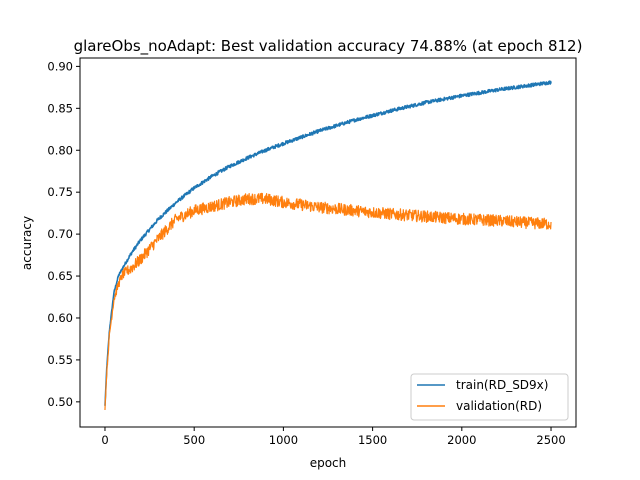  Describe the element at coordinates (60, 66) in the screenshot. I see `y-tick-label: 0.90` at that location.